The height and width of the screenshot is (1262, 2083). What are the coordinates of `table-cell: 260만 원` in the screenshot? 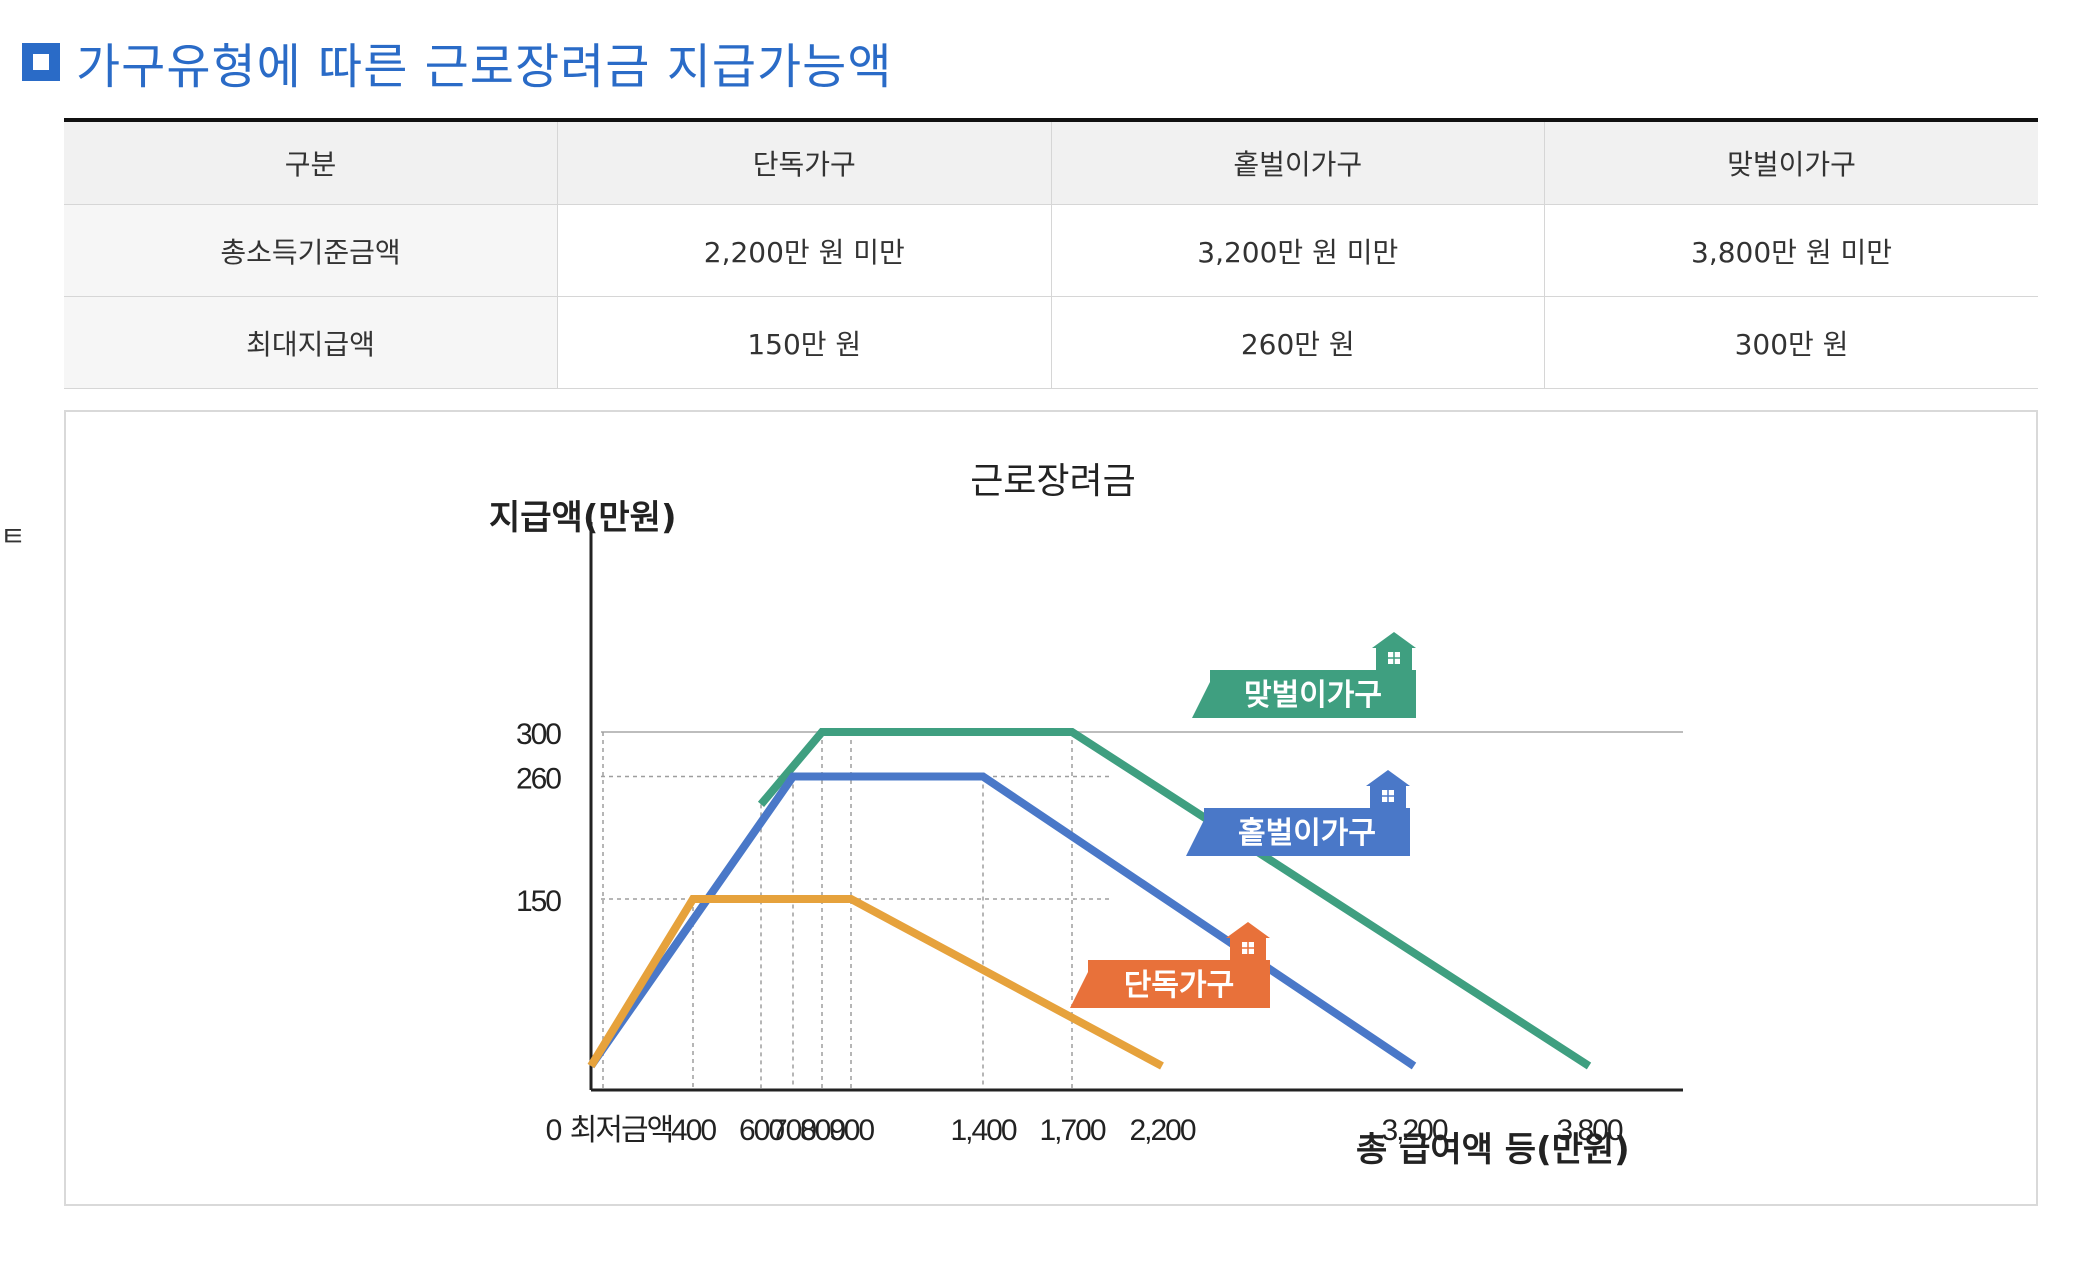 It's located at (1297, 342).